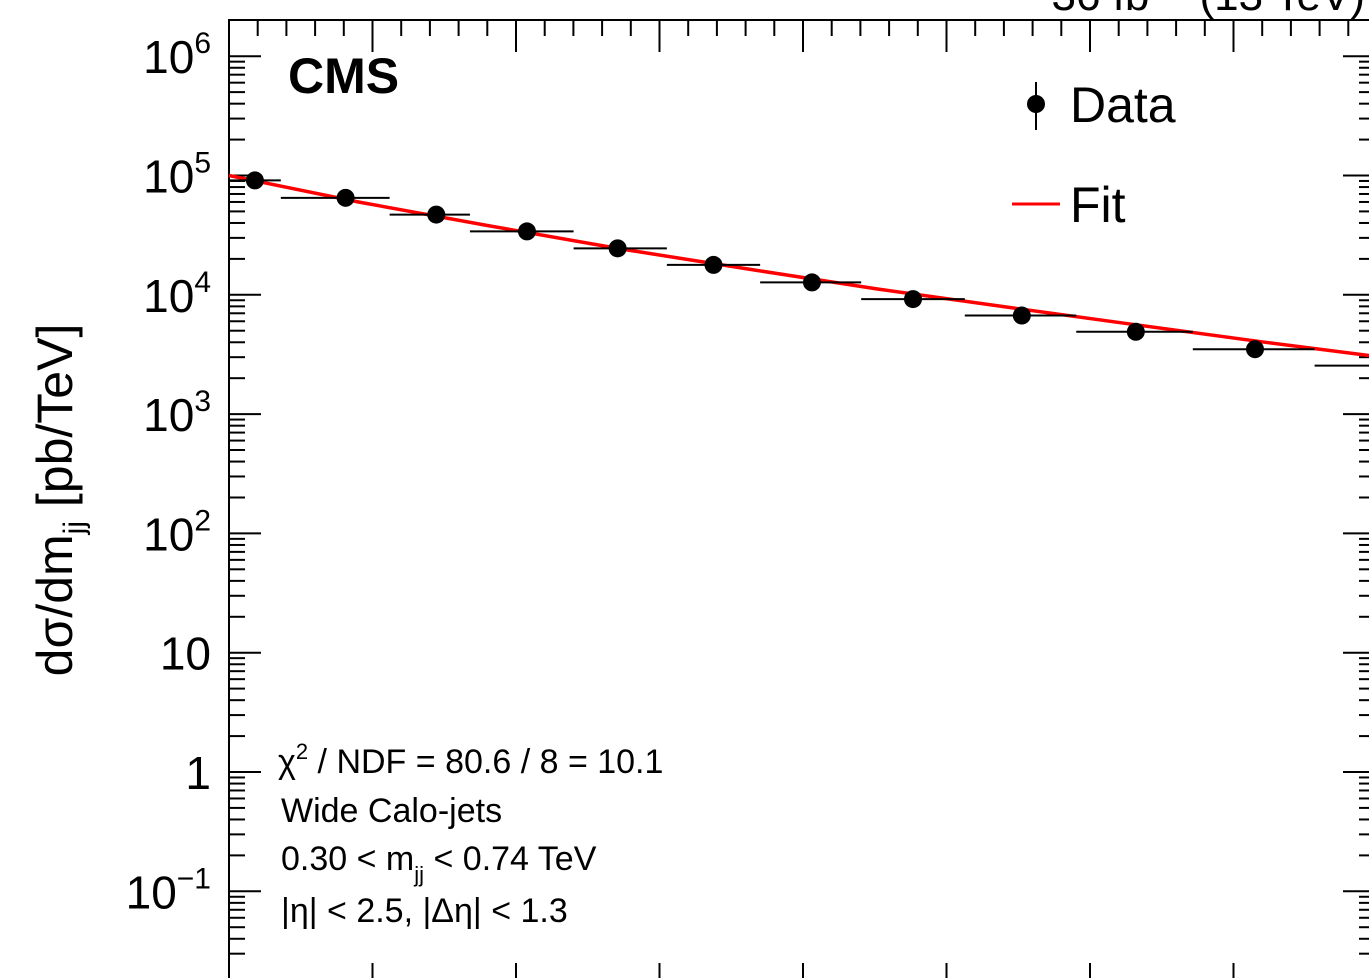 Image resolution: width=1369 pixels, height=978 pixels. Describe the element at coordinates (194, 878) in the screenshot. I see `y-tick-label-exponent: −1` at that location.